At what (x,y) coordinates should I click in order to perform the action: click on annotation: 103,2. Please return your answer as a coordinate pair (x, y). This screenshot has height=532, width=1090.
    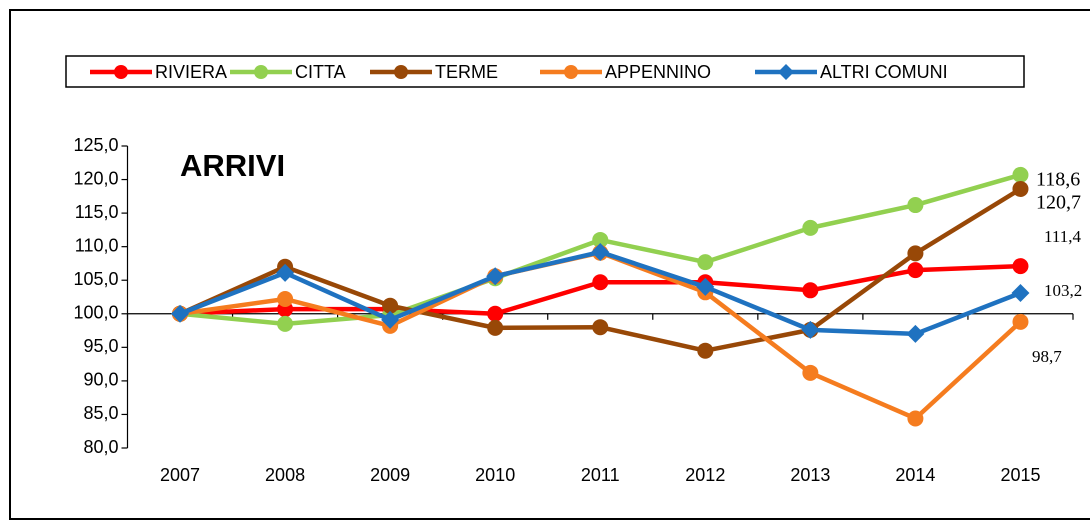
    Looking at the image, I should click on (1063, 290).